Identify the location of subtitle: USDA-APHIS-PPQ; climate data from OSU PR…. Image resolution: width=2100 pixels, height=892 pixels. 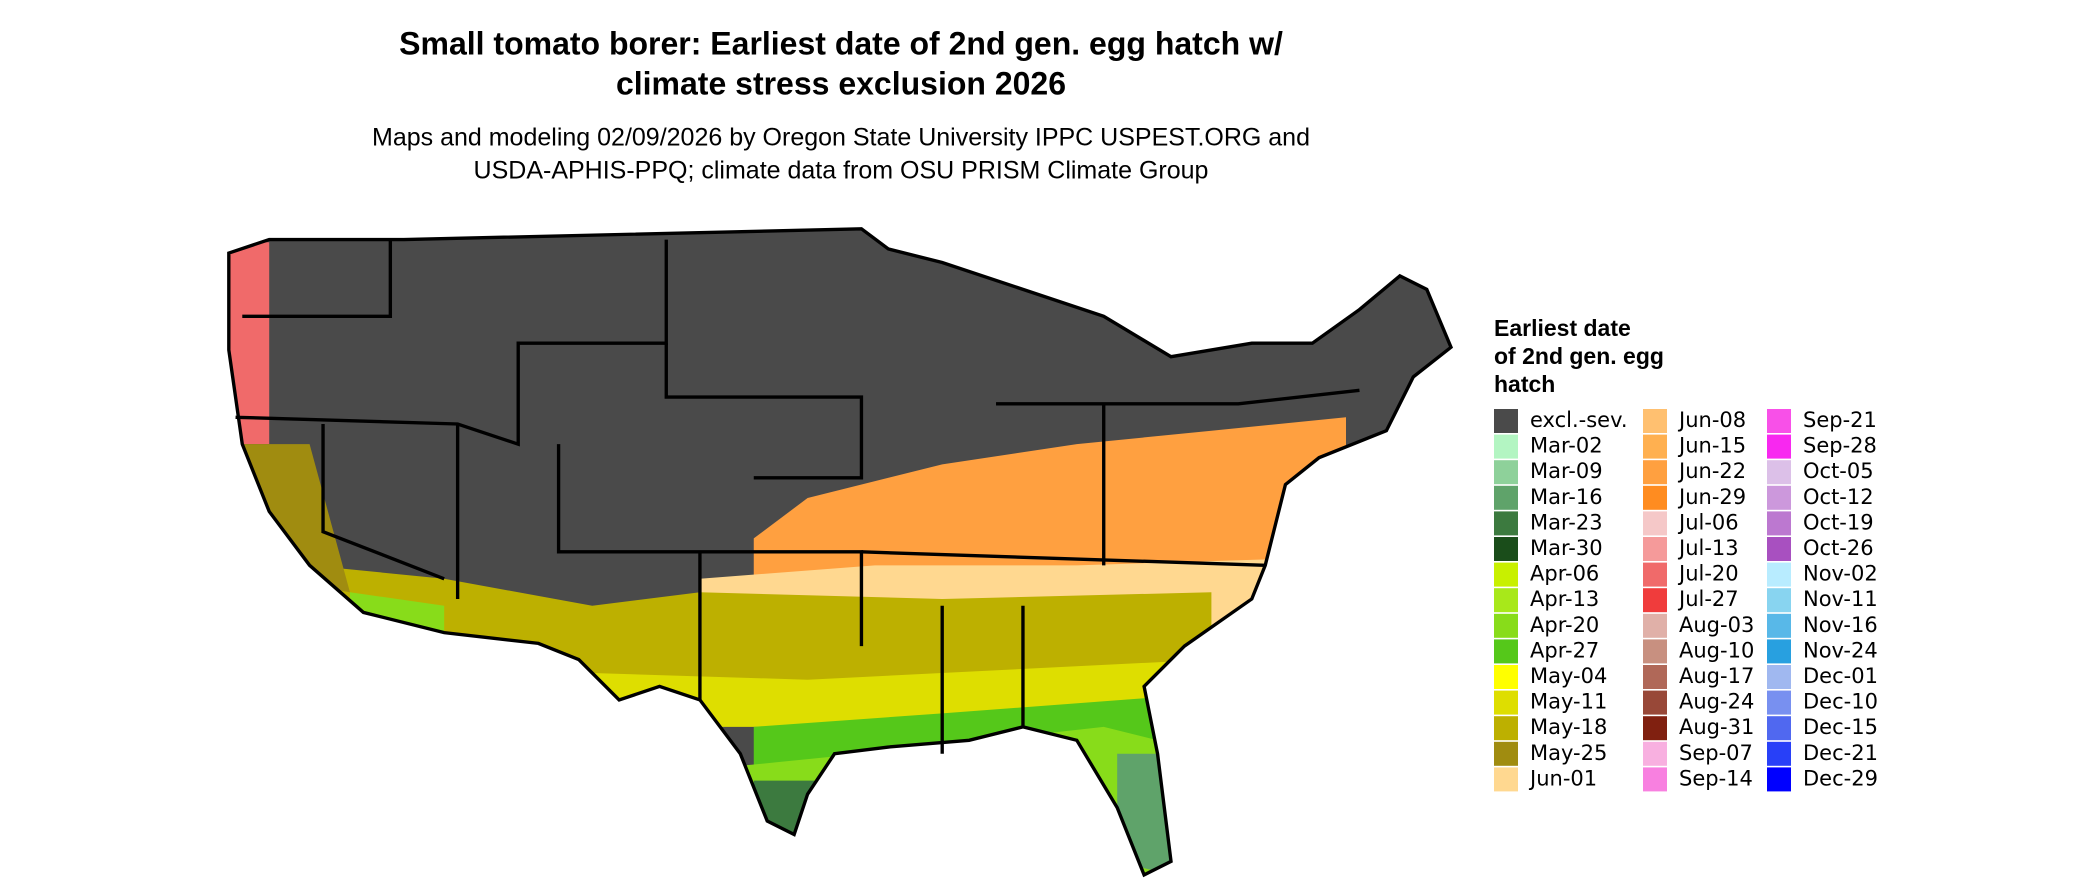
(841, 171).